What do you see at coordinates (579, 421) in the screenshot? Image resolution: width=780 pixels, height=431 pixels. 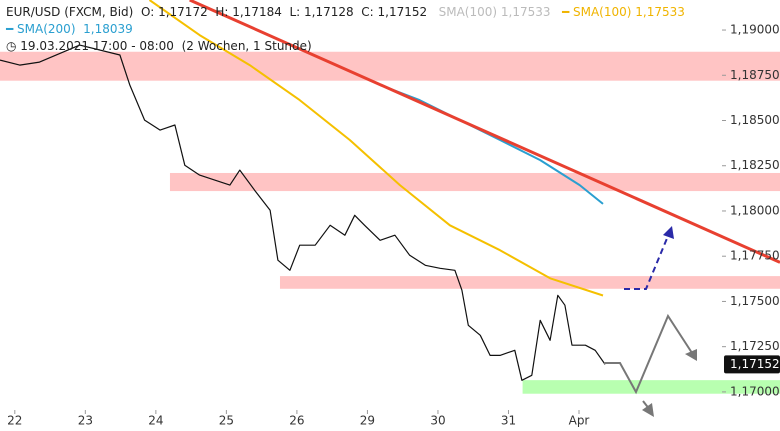 I see `x-tick-label: Apr` at bounding box center [579, 421].